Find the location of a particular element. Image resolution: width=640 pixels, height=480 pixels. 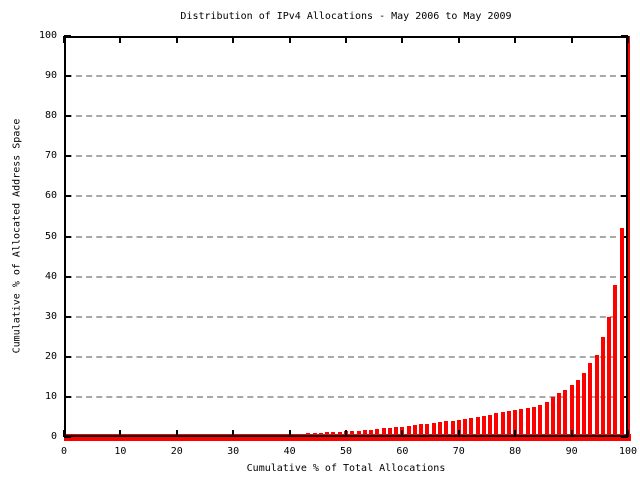

y-tick-label: 0 is located at coordinates (53, 436).